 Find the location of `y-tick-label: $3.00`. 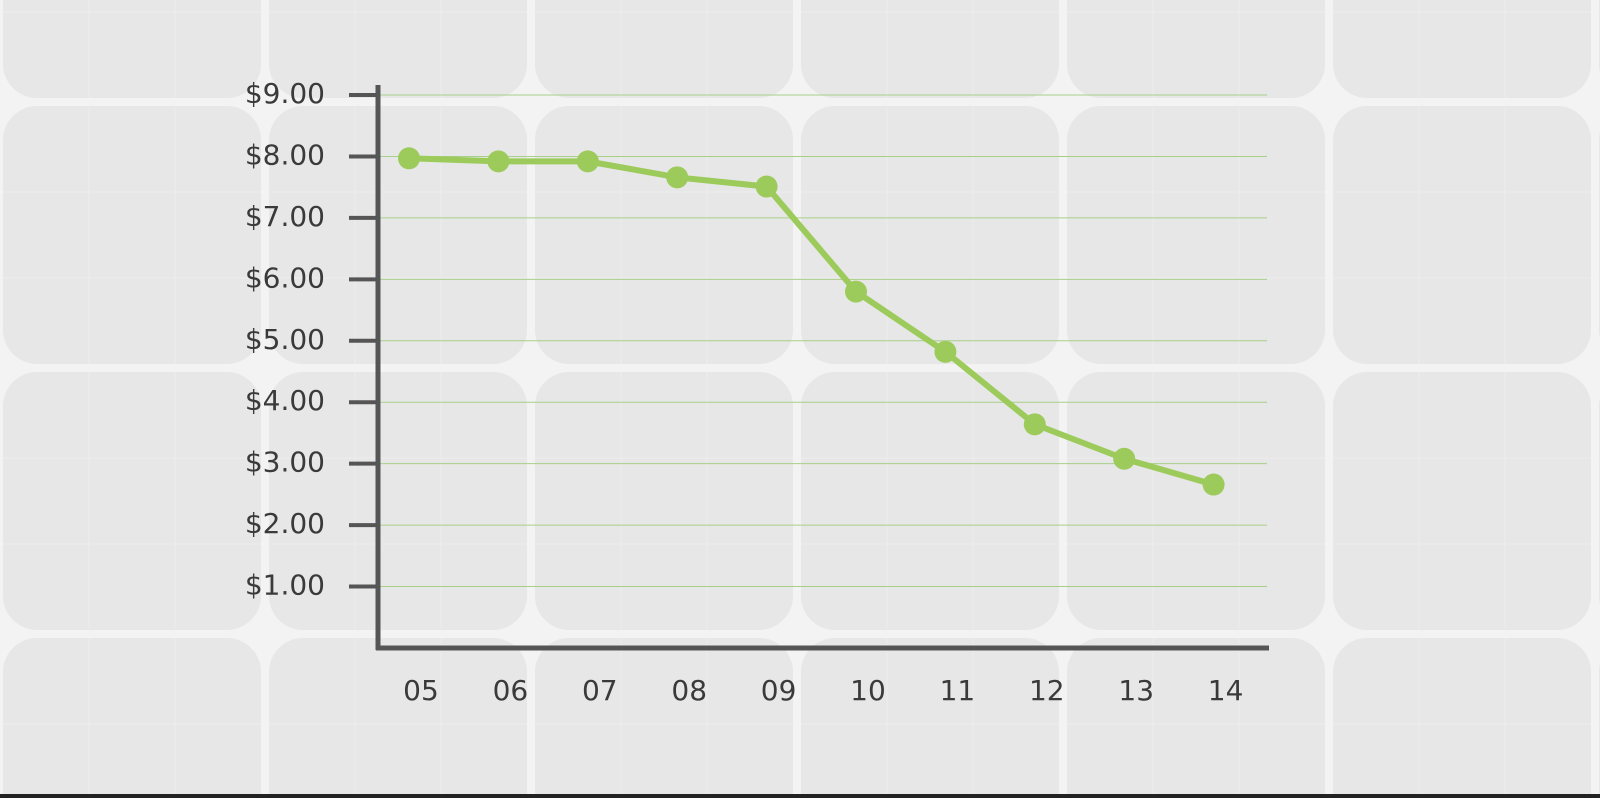

y-tick-label: $3.00 is located at coordinates (285, 462).